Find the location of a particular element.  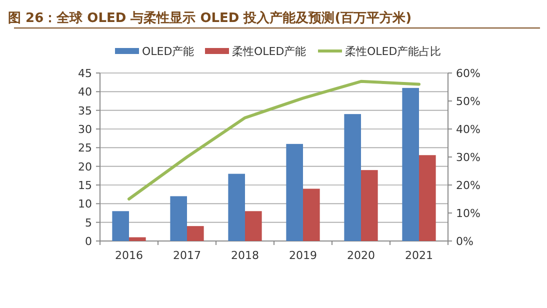

y-tick-label: 45 is located at coordinates (85, 73).